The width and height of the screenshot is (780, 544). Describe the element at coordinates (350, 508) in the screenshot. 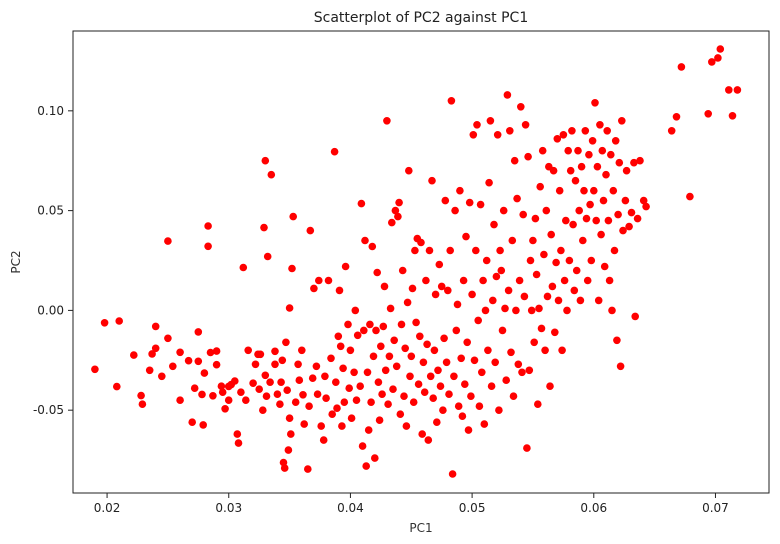

I see `x-tick-label: 0.04` at that location.